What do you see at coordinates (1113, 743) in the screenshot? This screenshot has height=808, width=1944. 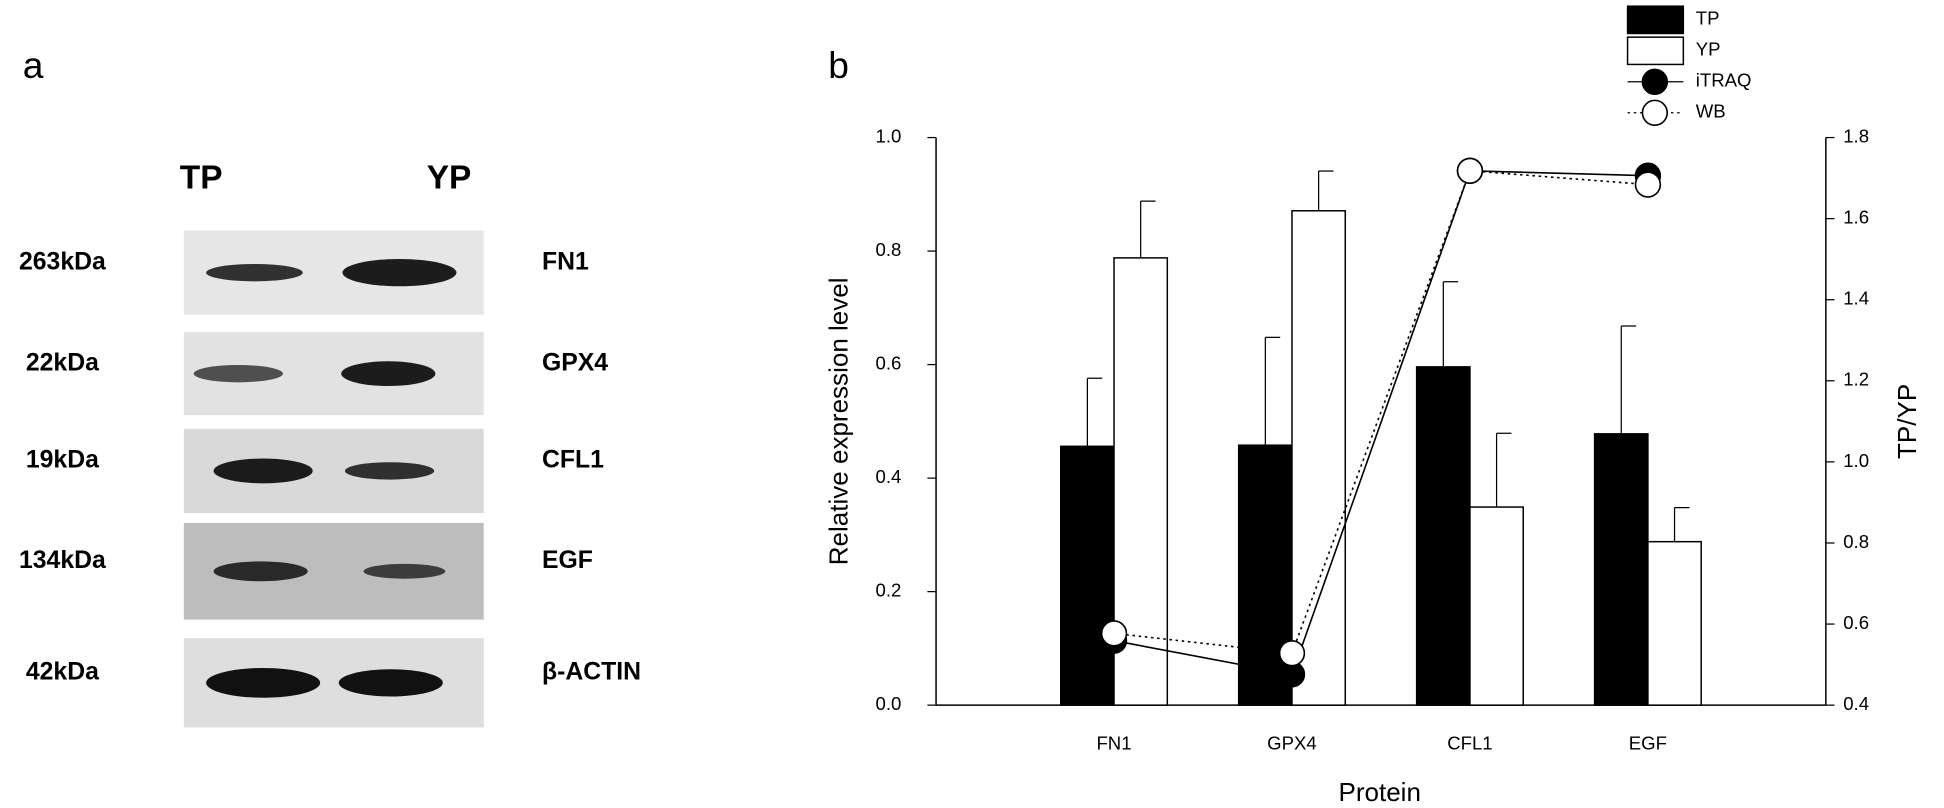 I see `x-tick-label: FN1` at bounding box center [1113, 743].